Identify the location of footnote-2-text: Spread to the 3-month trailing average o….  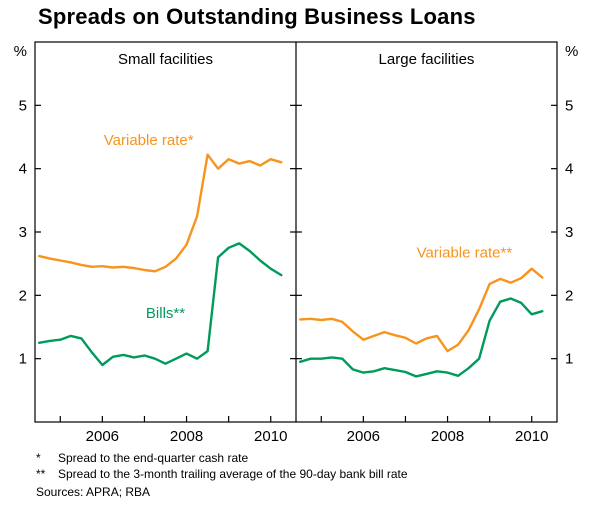
(233, 474).